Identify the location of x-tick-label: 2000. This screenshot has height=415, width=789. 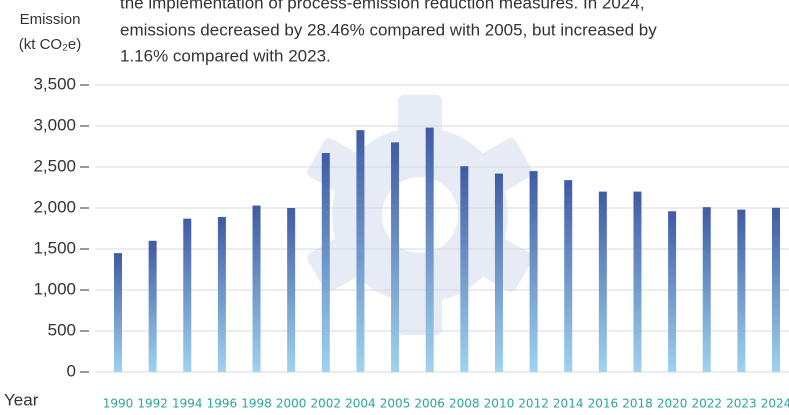
(291, 404).